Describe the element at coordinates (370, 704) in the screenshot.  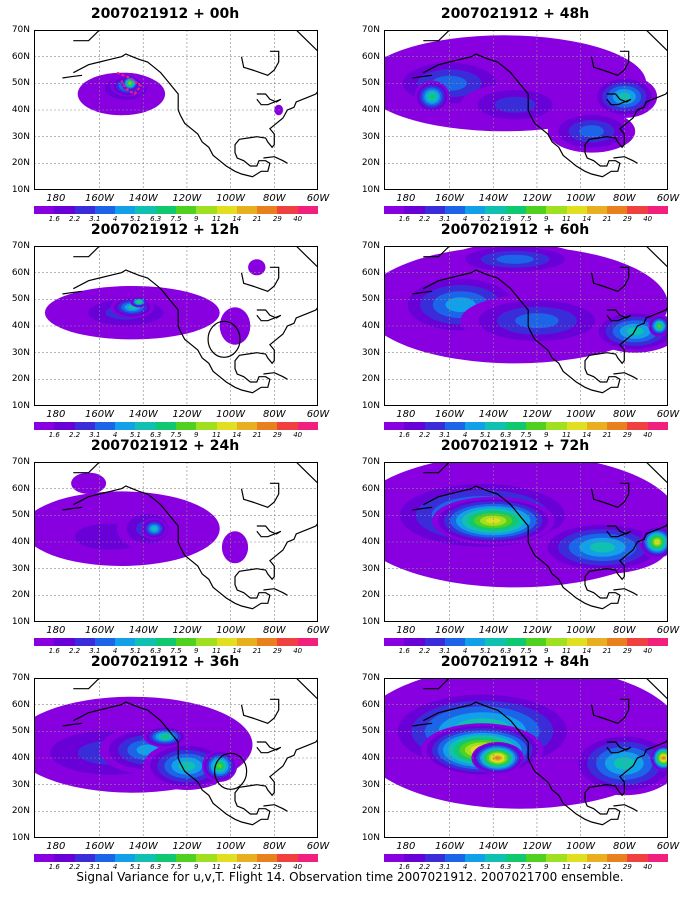
I see `lat-tick-label: 60N` at that location.